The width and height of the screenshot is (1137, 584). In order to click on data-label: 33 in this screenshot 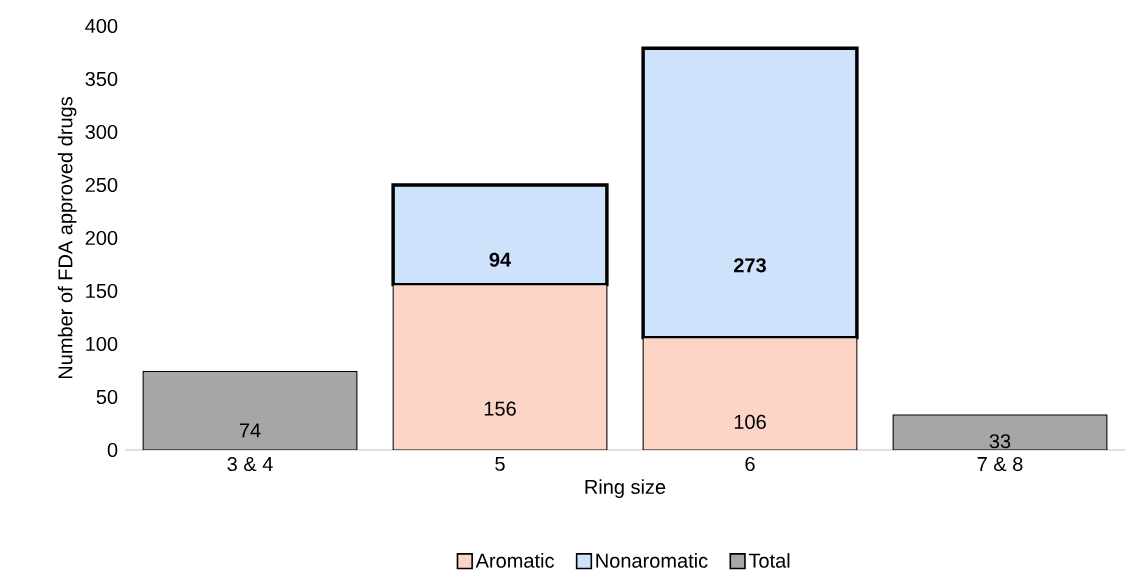, I will do `click(1000, 441)`.